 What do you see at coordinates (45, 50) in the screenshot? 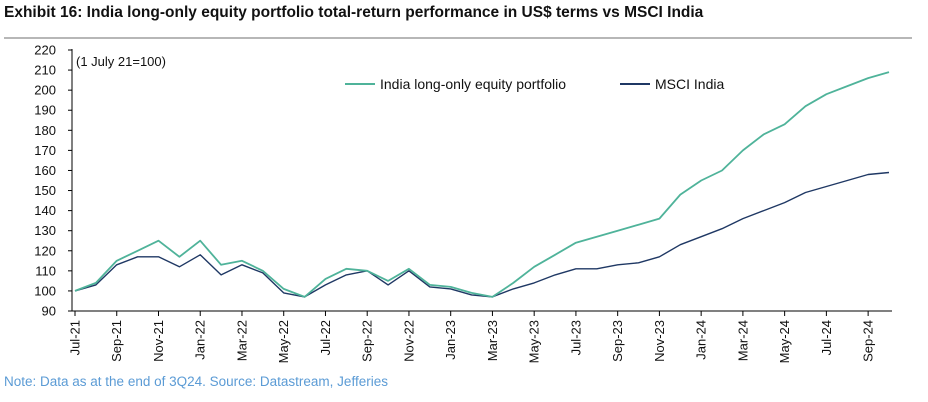
I see `y-tick-label: 220` at bounding box center [45, 50].